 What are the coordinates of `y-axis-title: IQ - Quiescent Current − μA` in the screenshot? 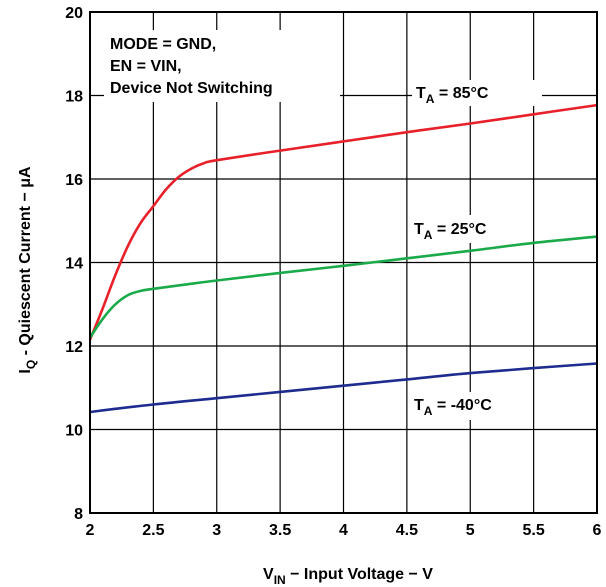 It's located at (27, 270).